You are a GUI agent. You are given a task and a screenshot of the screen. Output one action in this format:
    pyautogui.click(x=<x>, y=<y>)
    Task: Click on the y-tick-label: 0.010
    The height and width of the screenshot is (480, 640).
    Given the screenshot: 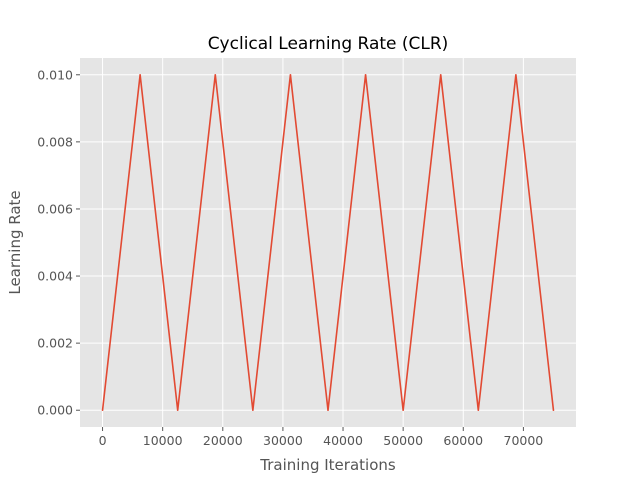 What is the action you would take?
    pyautogui.click(x=55, y=74)
    